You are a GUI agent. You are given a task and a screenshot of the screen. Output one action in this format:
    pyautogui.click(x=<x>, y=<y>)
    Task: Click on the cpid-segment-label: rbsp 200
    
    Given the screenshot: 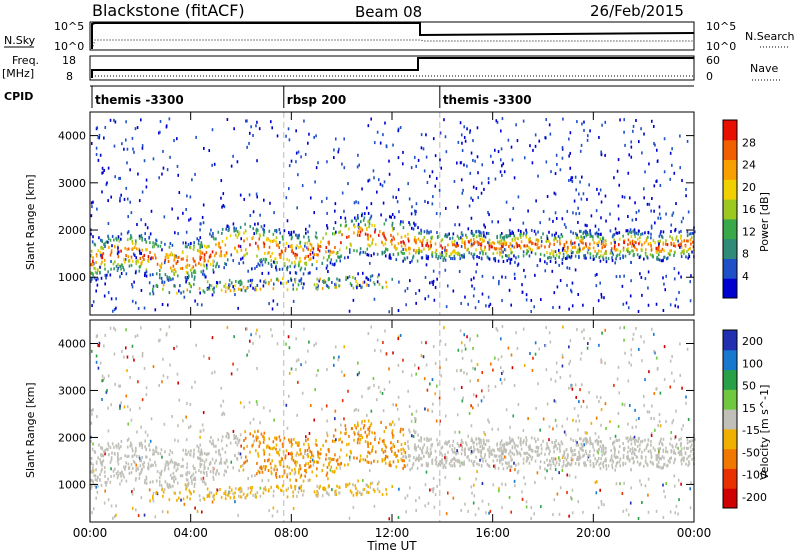 What is the action you would take?
    pyautogui.click(x=316, y=100)
    